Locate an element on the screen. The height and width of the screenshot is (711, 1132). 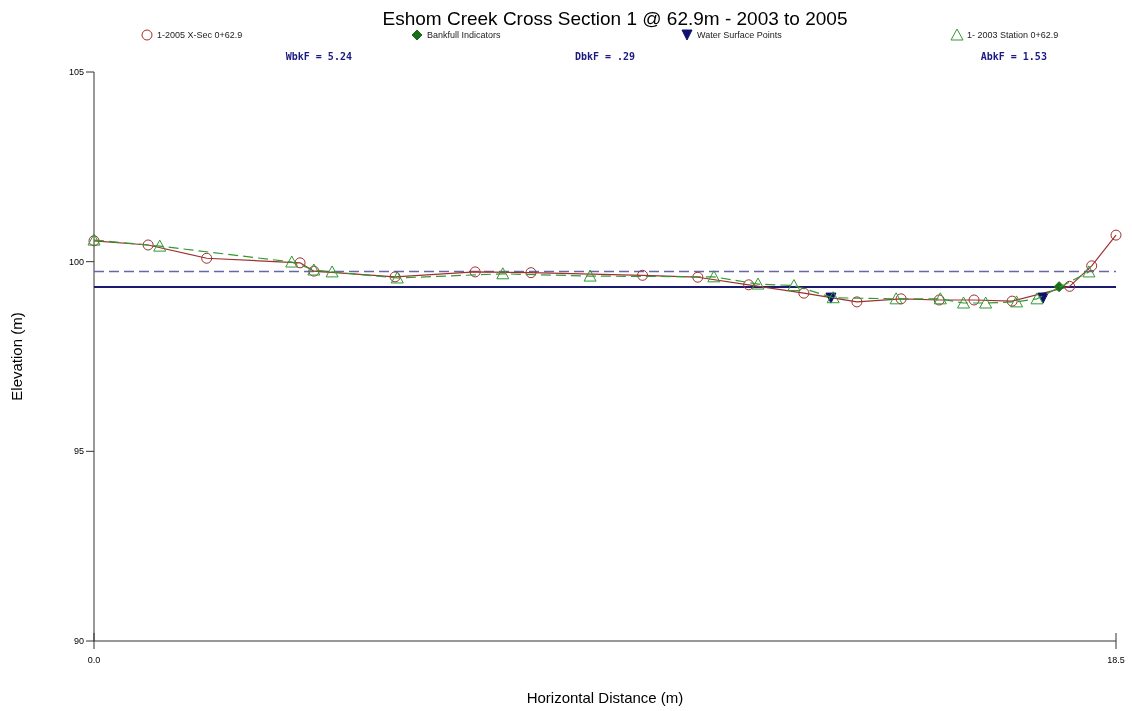
x-tick-label: 18.5 is located at coordinates (1116, 660).